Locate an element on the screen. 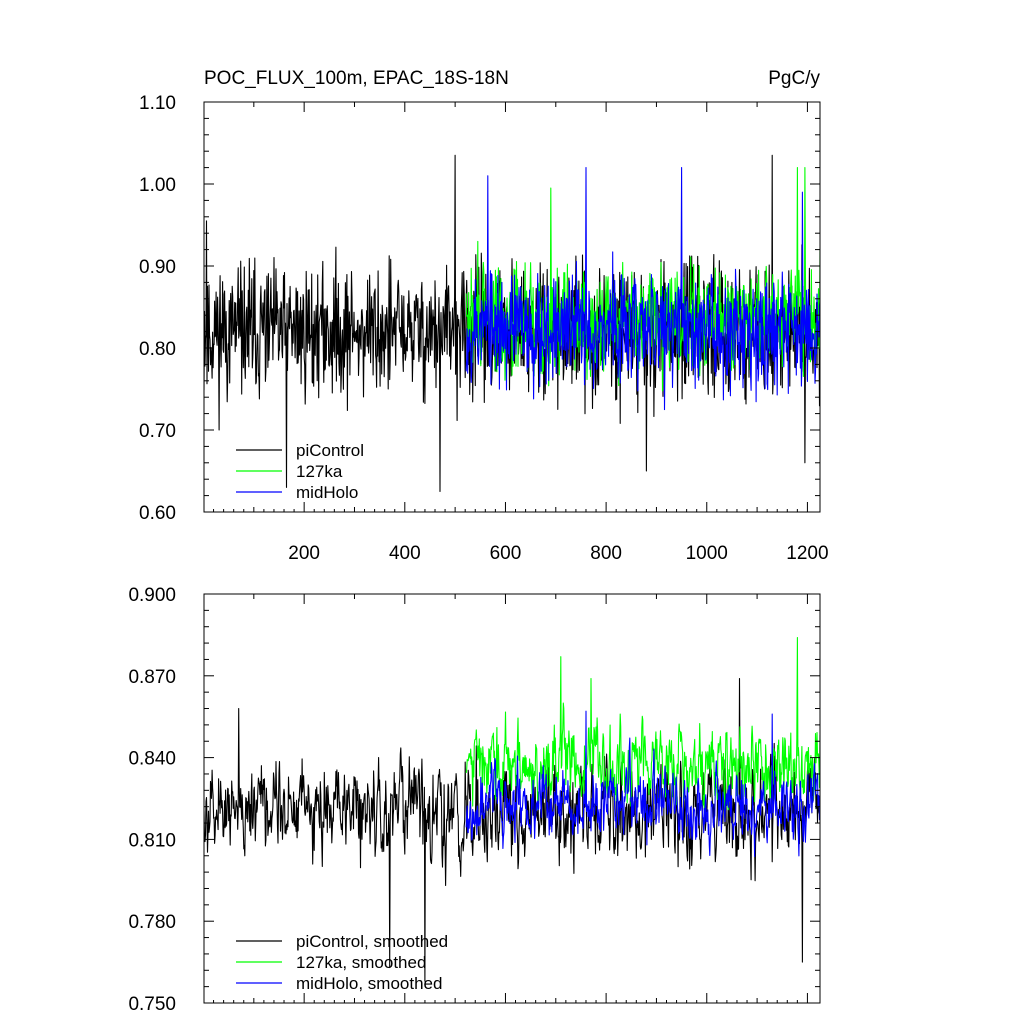 This screenshot has width=1024, height=1024. y-tick-label: 1.00 is located at coordinates (157, 185).